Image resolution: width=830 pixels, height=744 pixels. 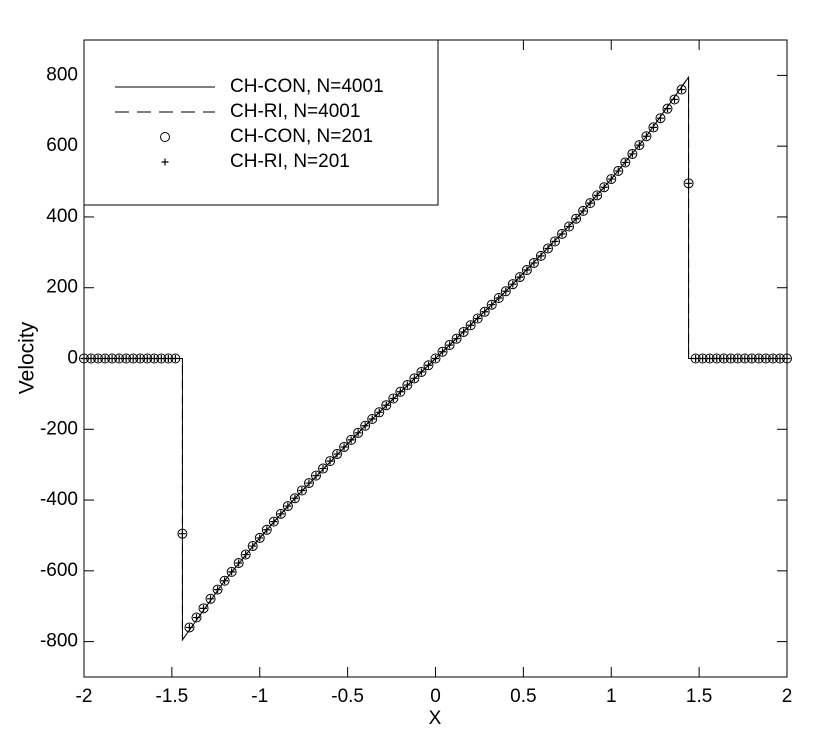 I want to click on y-tick-label: 800, so click(x=62, y=74).